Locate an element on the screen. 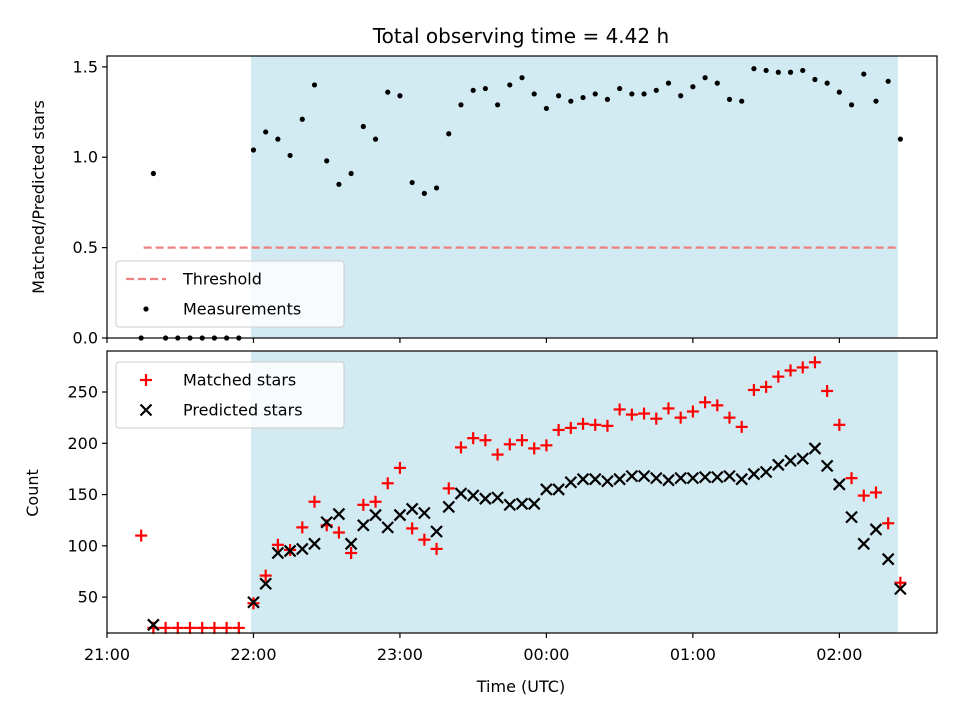  count-series-1-point-24-b is located at coordinates (534, 504).